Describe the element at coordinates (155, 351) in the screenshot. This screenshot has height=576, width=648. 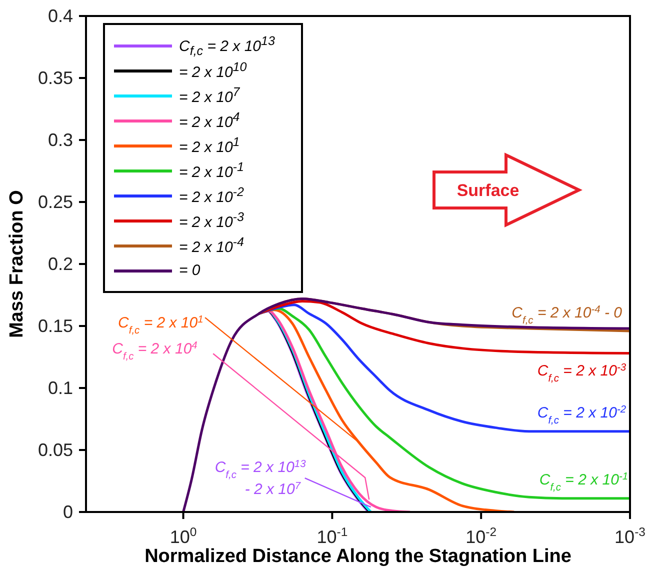
I see `annotation: C$_{f,c}$ = 2 x 10$^{4}$` at that location.